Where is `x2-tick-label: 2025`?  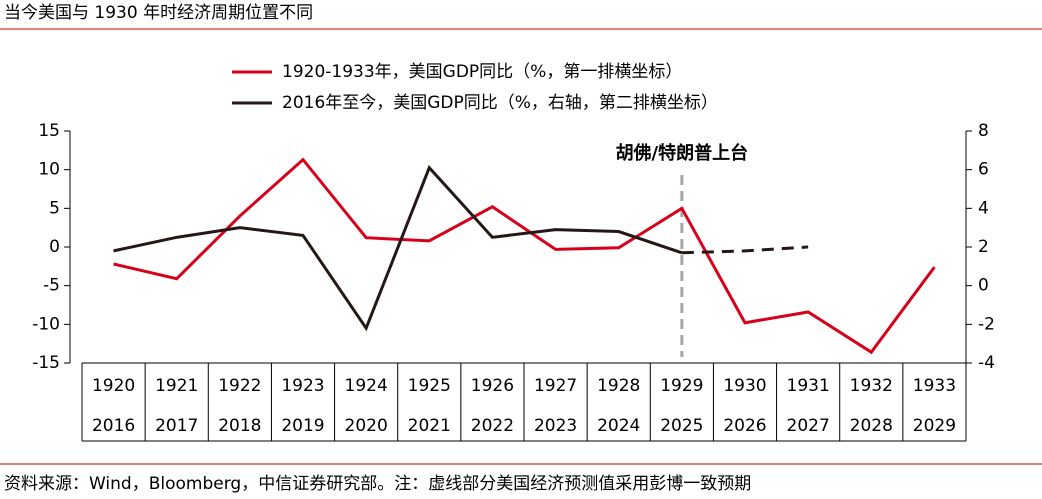 x2-tick-label: 2025 is located at coordinates (681, 426).